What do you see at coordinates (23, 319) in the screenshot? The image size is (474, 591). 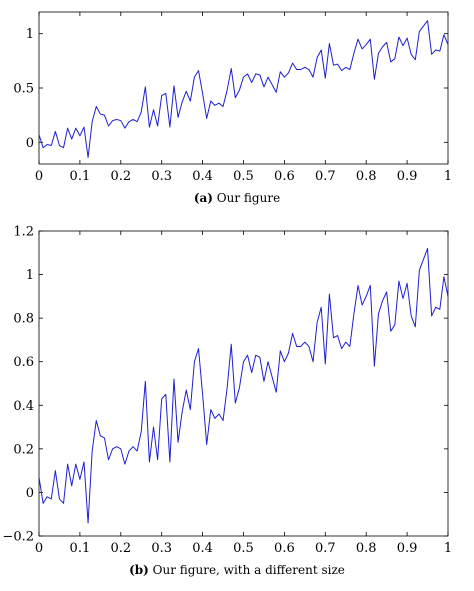 I see `chart-b-ytick-label: 0.8` at bounding box center [23, 319].